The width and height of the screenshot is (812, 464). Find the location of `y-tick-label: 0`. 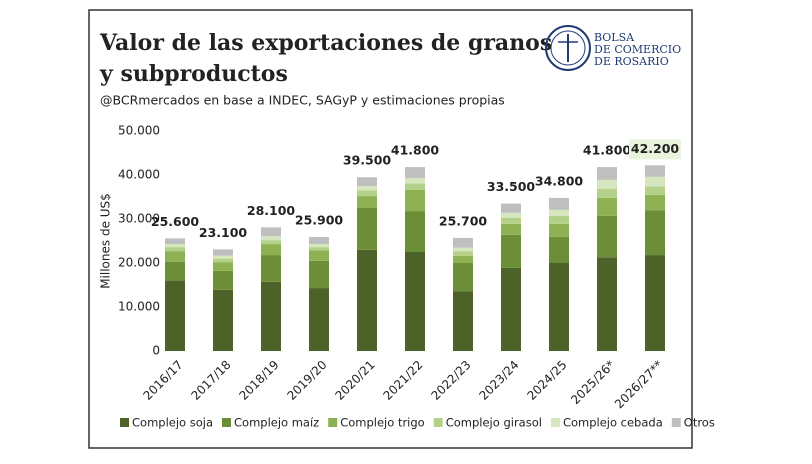

y-tick-label: 0 is located at coordinates (156, 351).